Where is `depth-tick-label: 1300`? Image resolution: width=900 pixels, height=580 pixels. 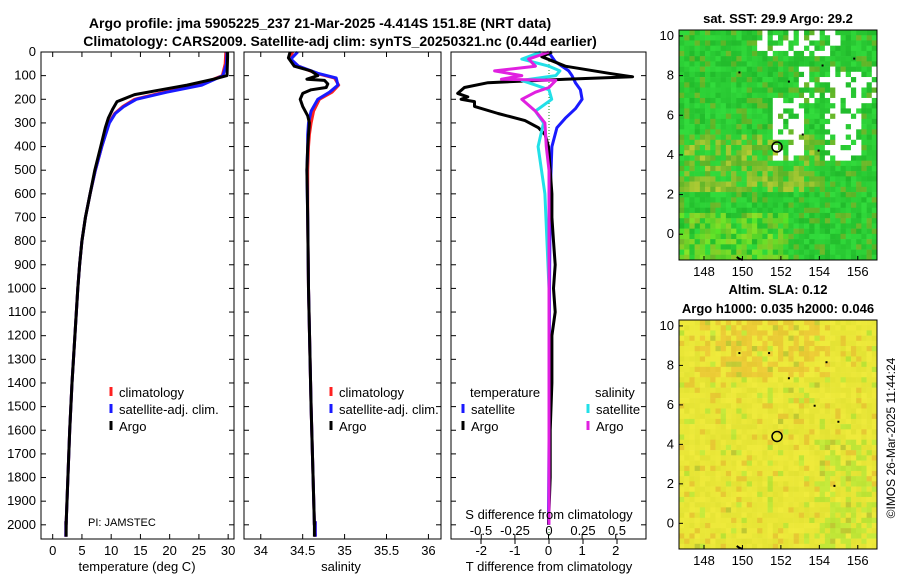
depth-tick-label: 1300 is located at coordinates (21, 358).